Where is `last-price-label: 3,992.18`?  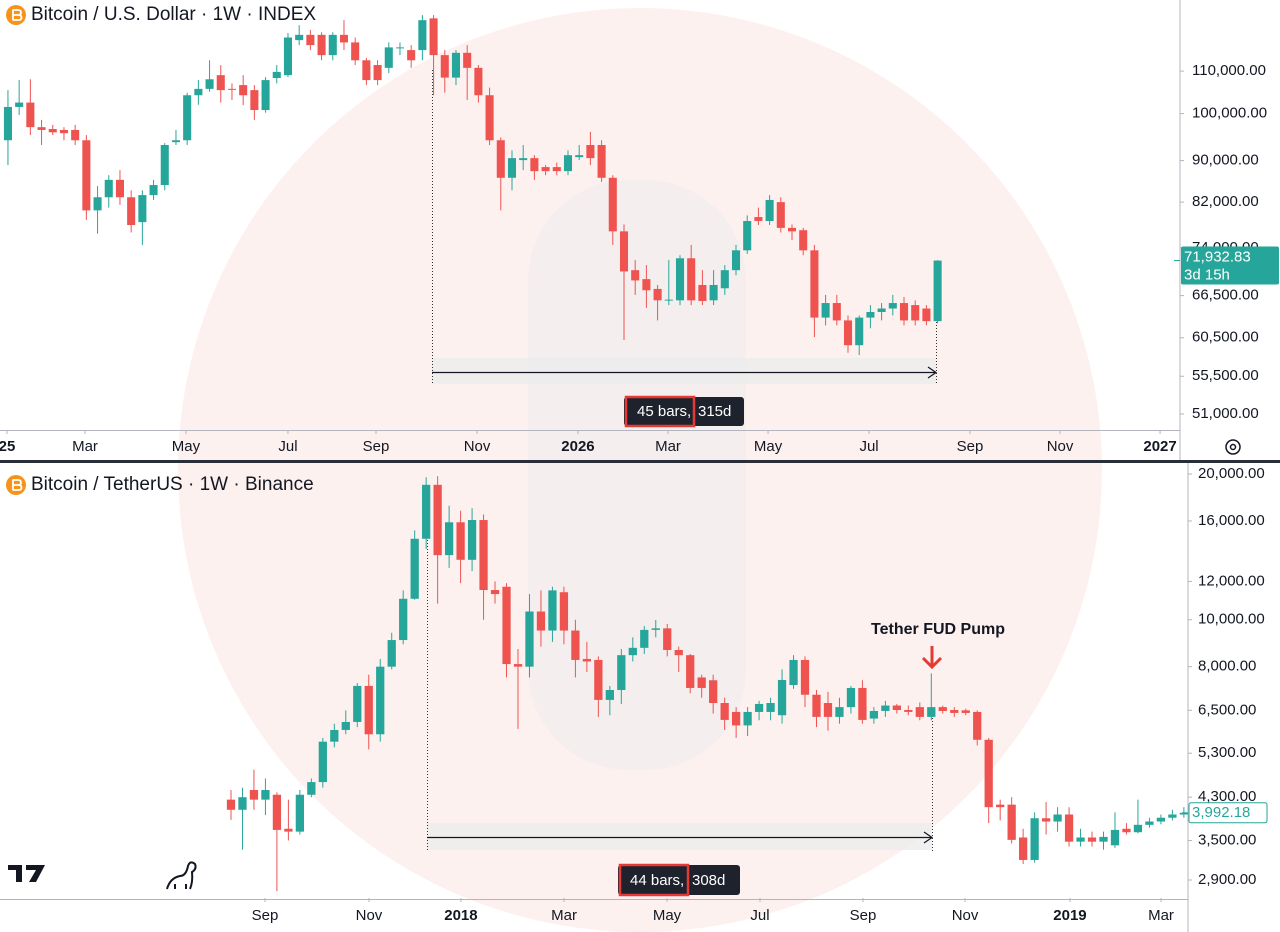 last-price-label: 3,992.18 is located at coordinates (1221, 812).